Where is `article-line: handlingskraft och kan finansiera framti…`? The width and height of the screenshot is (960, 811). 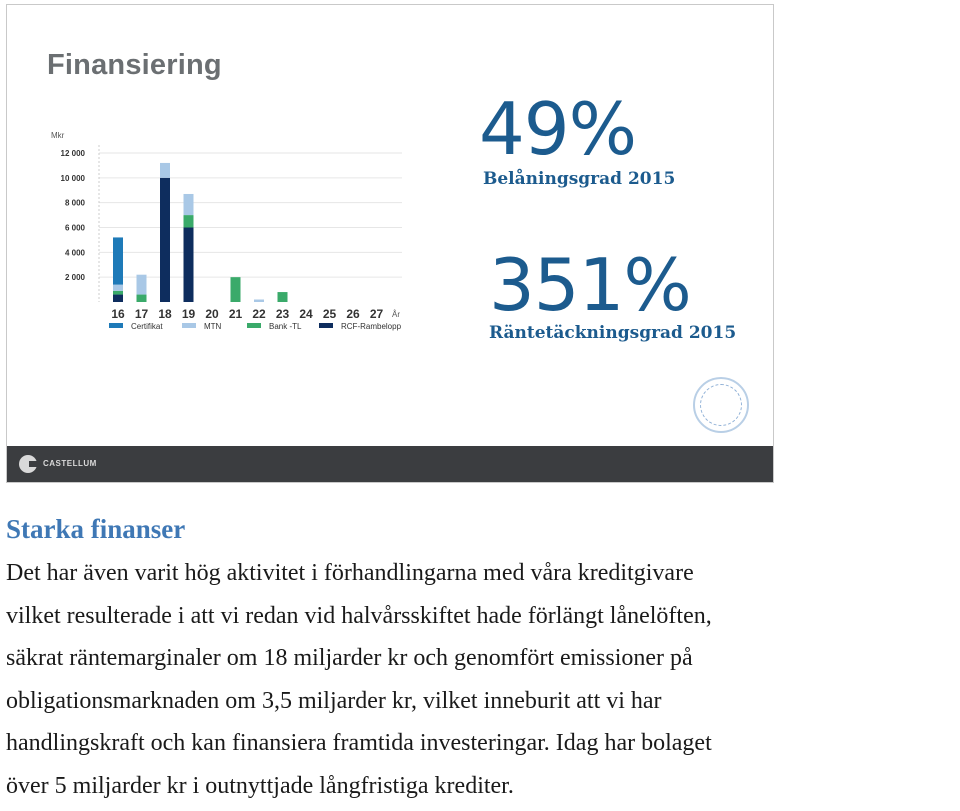 article-line: handlingskraft och kan finansiera framti… is located at coordinates (481, 743).